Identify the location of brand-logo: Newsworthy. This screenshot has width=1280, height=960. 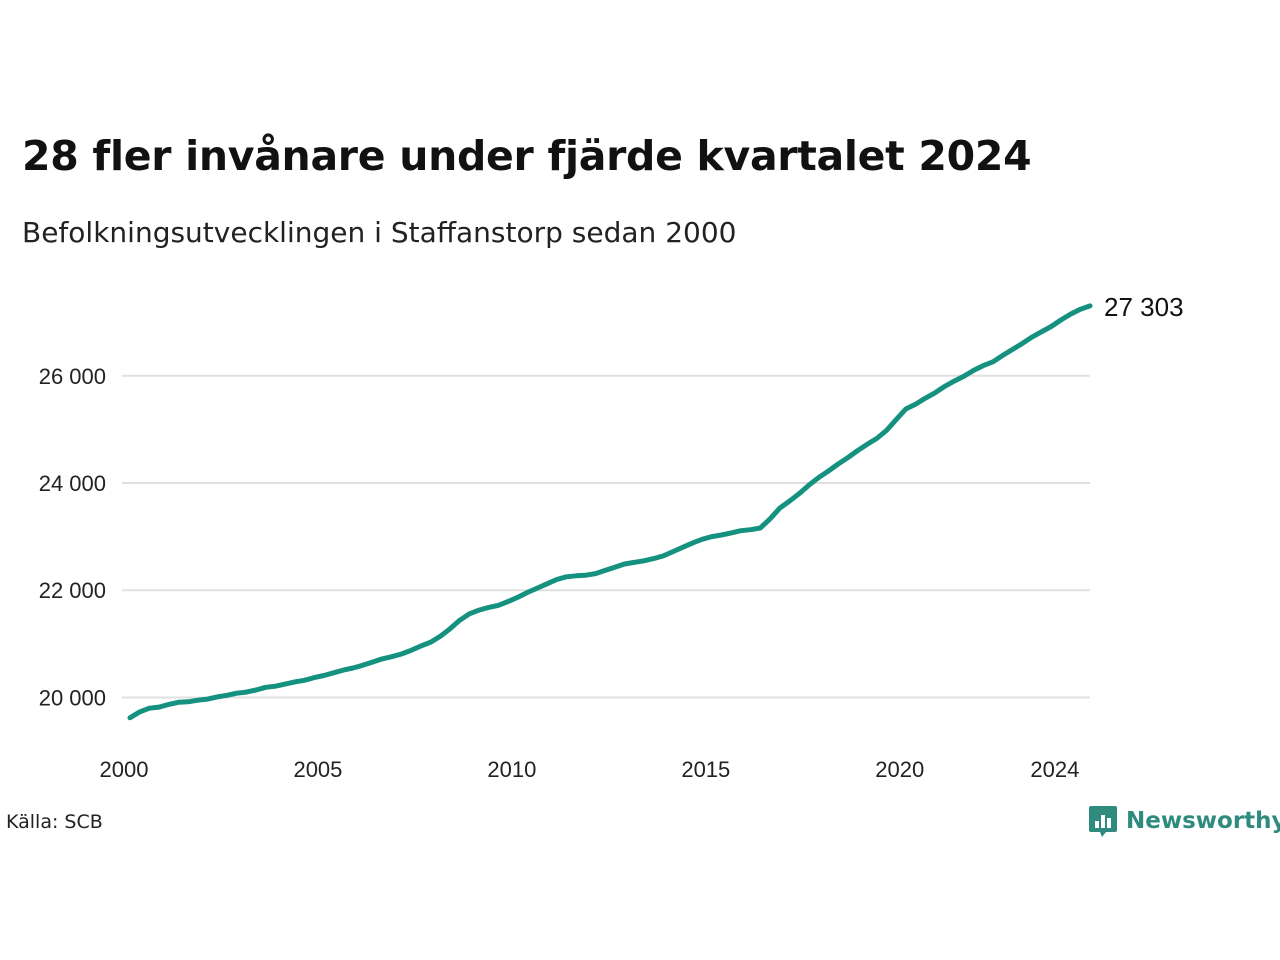
(1184, 821).